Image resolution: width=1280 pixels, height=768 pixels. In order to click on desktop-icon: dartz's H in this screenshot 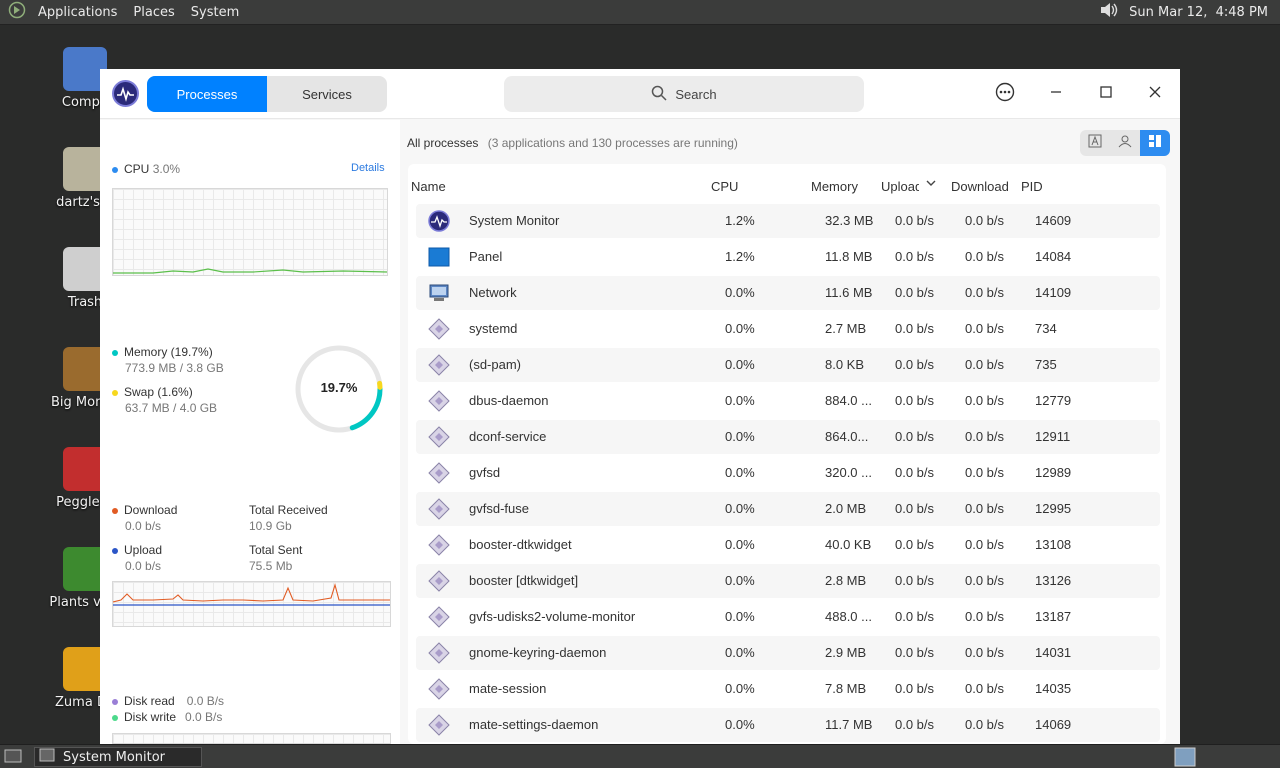, I will do `click(85, 178)`.